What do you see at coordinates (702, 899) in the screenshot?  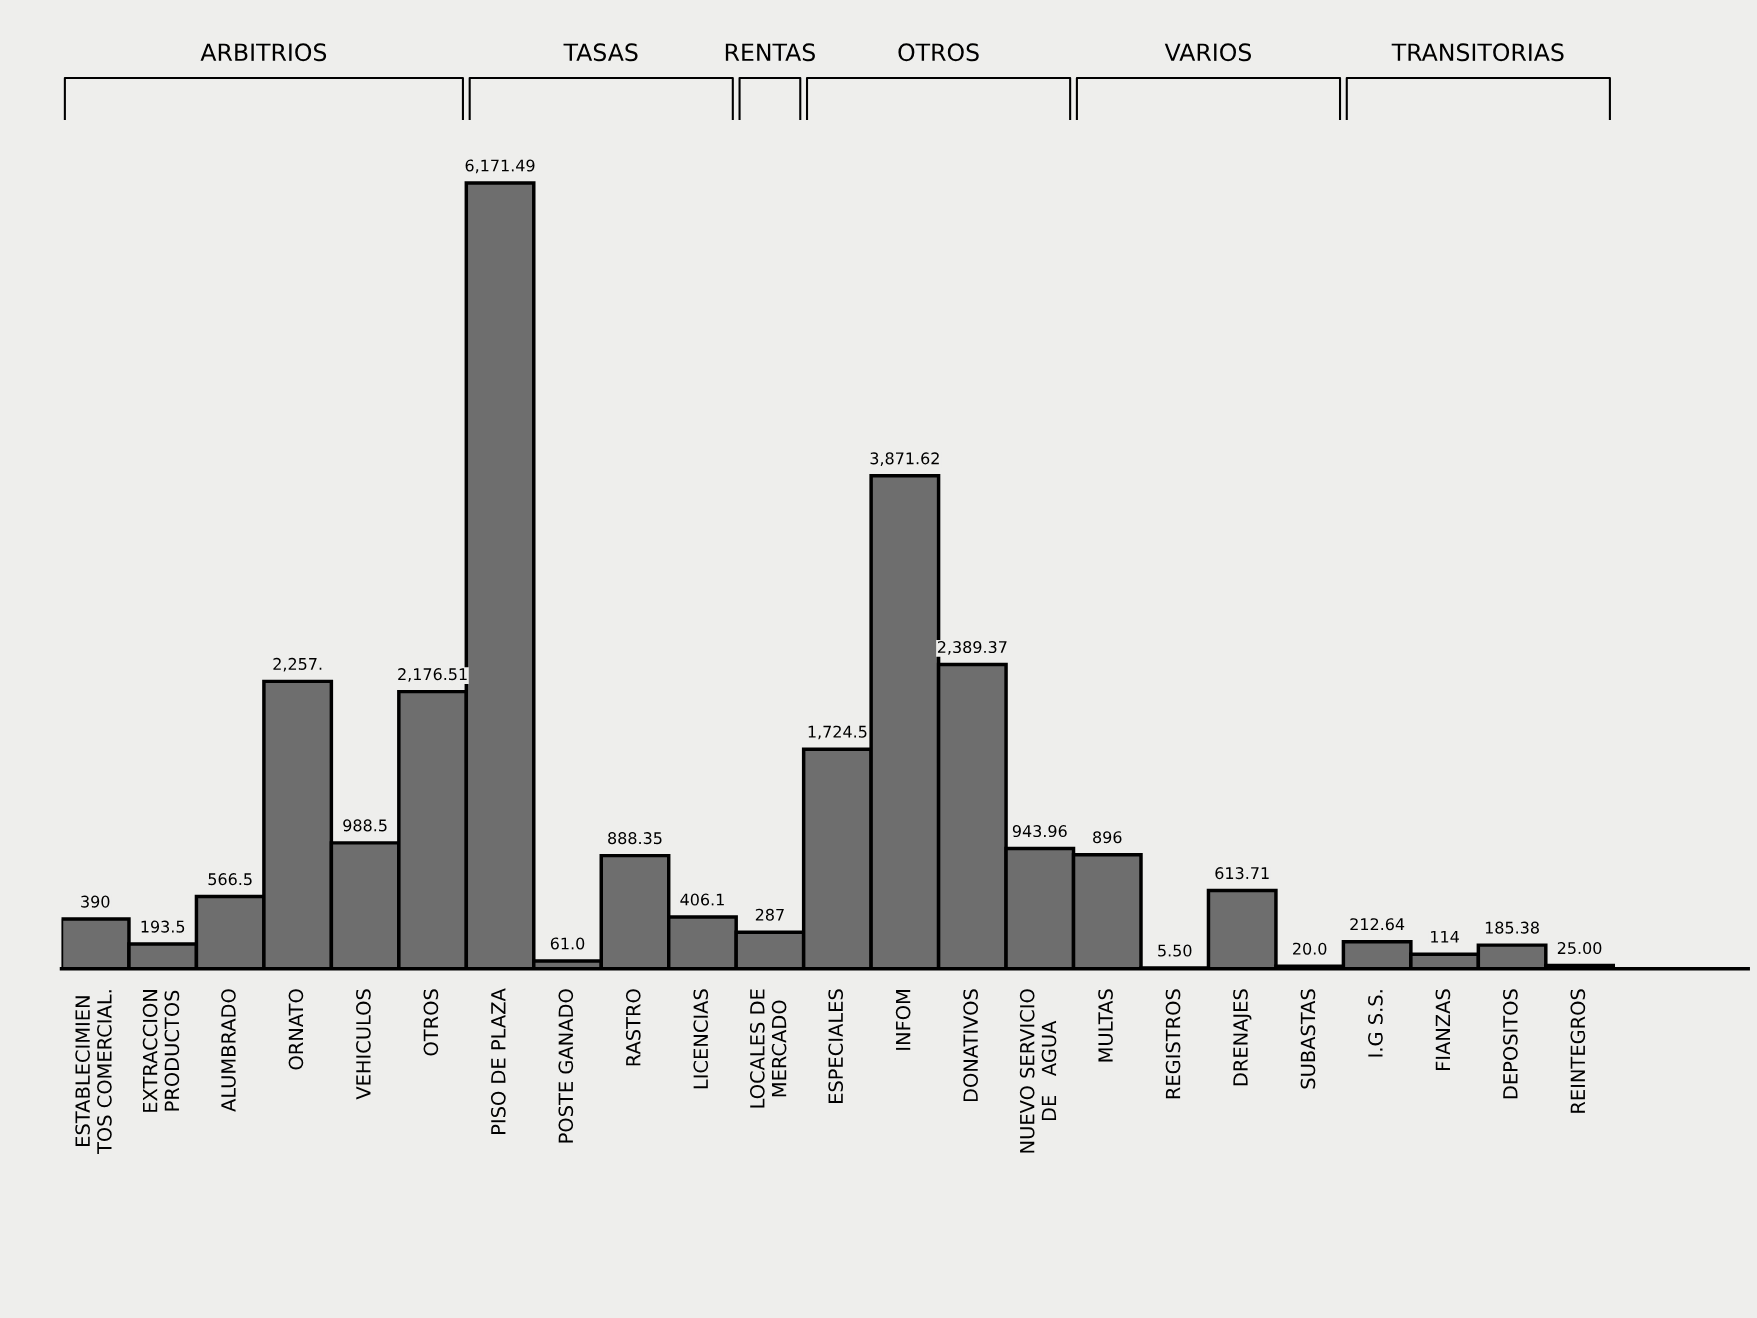 I see `data-label: 406.1` at bounding box center [702, 899].